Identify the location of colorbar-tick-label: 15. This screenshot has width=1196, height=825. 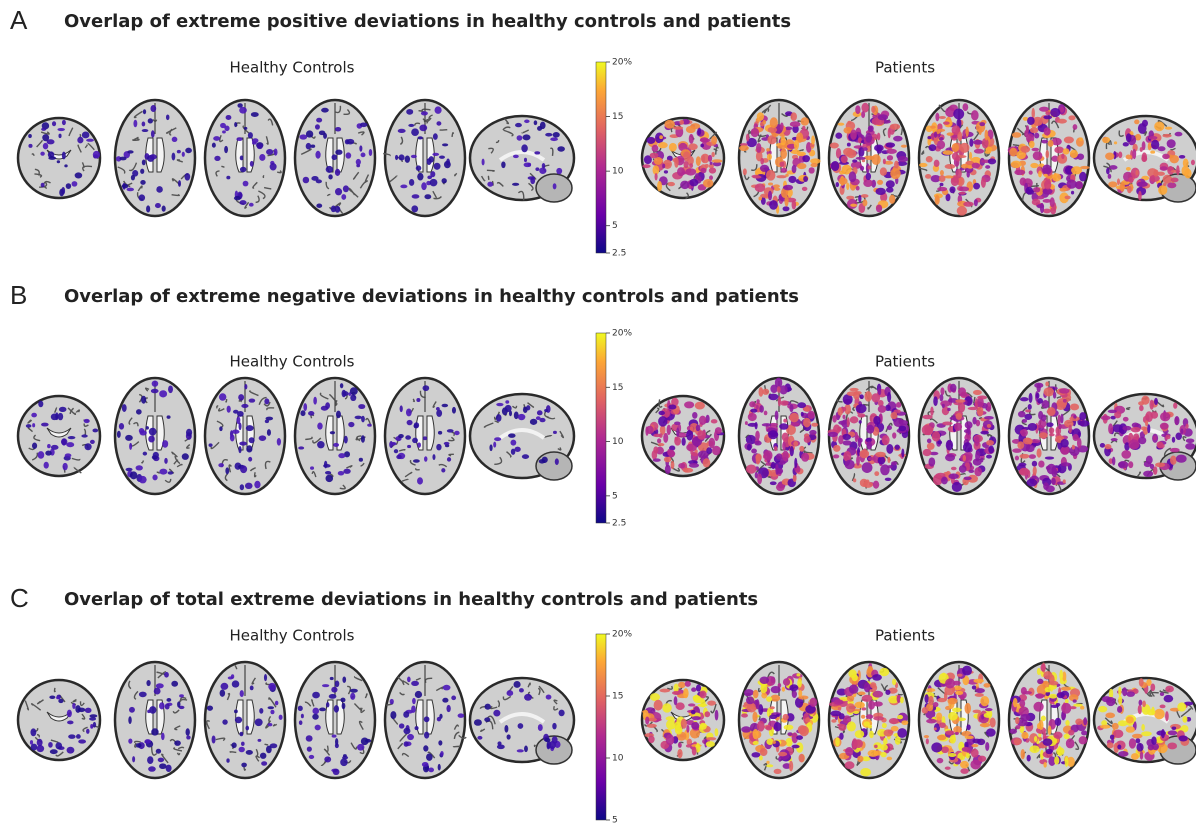
(617, 388).